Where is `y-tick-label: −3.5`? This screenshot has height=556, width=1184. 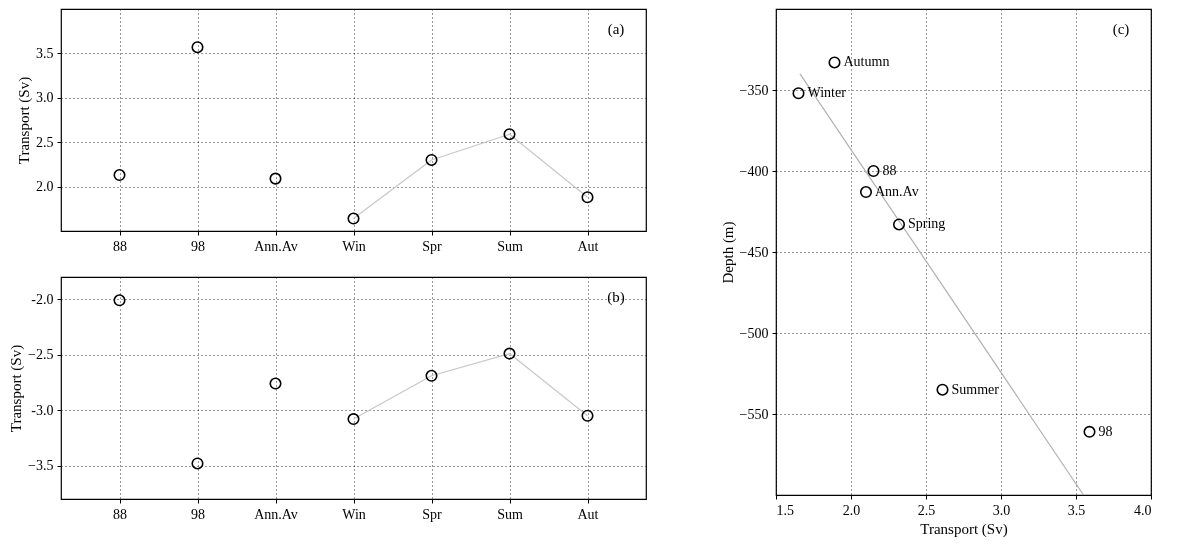
y-tick-label: −3.5 is located at coordinates (41, 466).